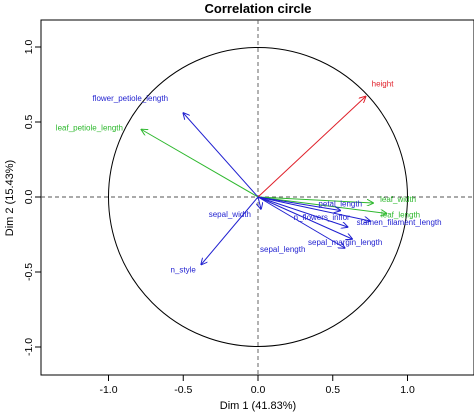  Describe the element at coordinates (230, 214) in the screenshot. I see `vector-label-sepal-width: sepal_width` at that location.